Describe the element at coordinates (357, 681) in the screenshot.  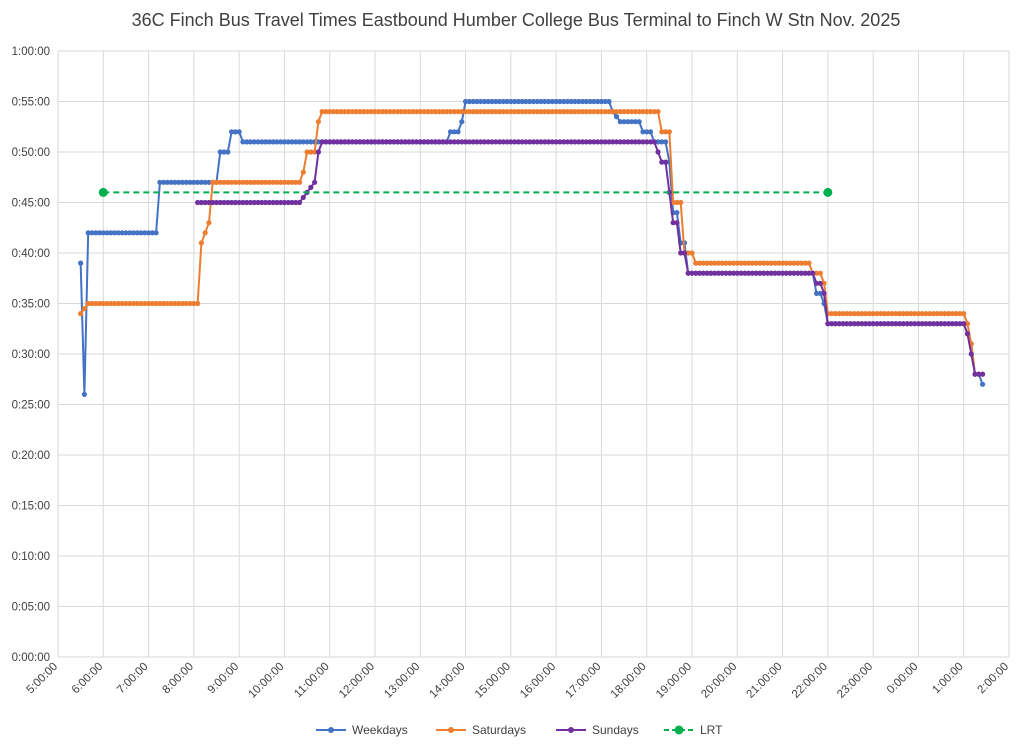
I see `x-tick-label: 12:00:00` at that location.